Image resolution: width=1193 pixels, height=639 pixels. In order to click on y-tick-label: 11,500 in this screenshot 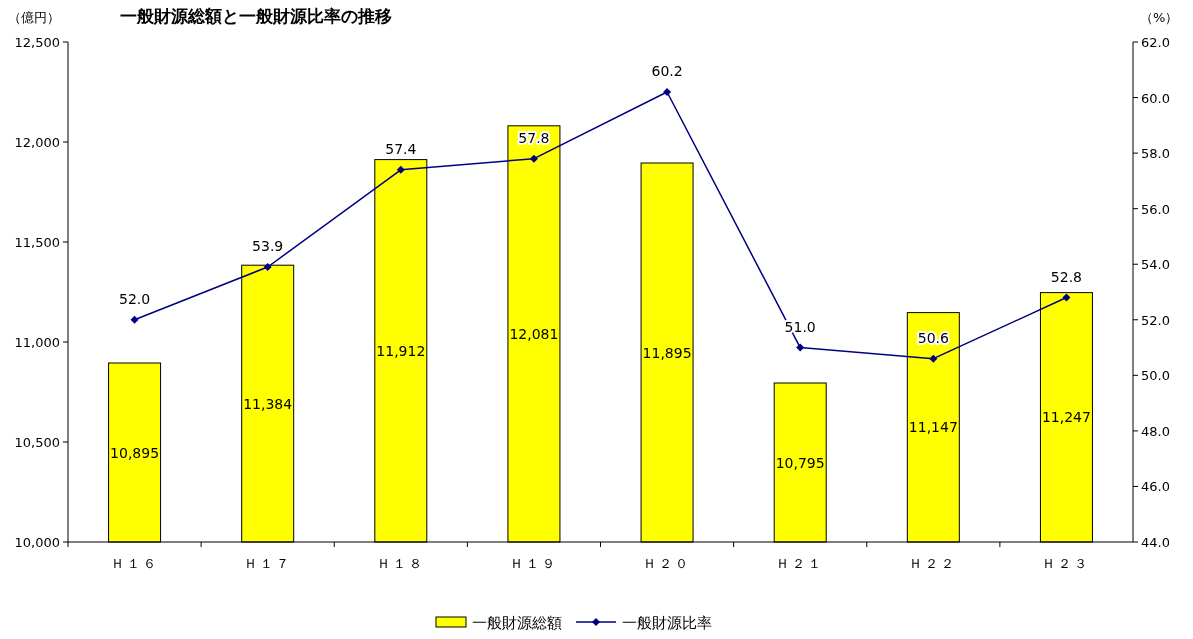, I will do `click(37, 242)`.